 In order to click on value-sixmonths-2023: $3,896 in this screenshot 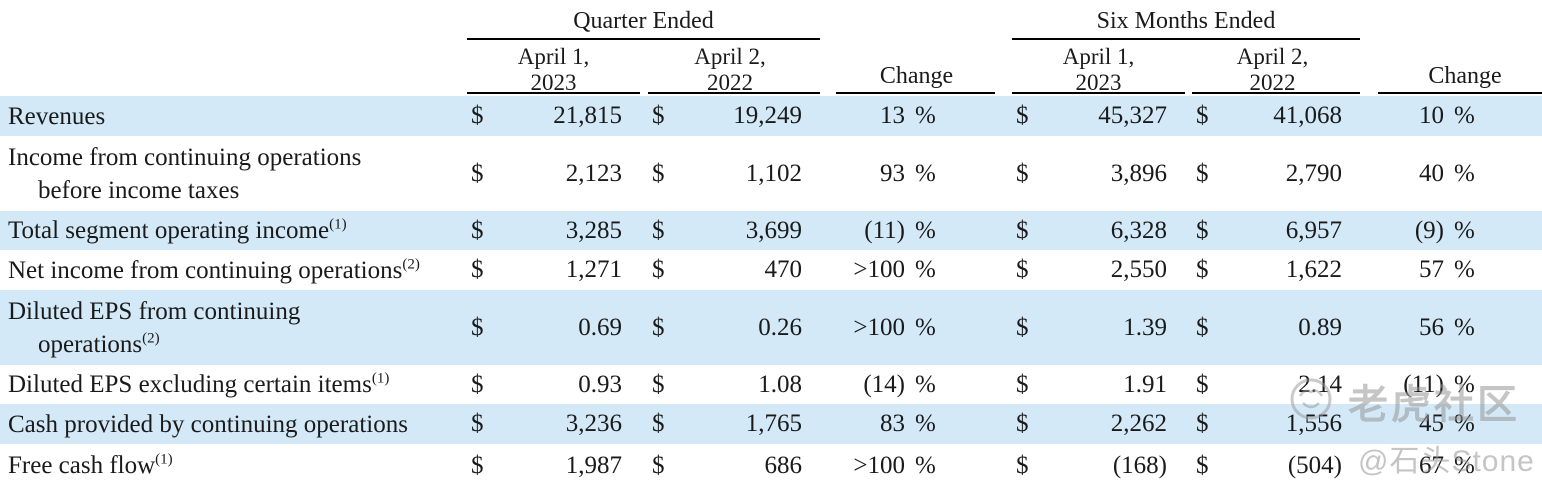, I will do `click(1091, 173)`.